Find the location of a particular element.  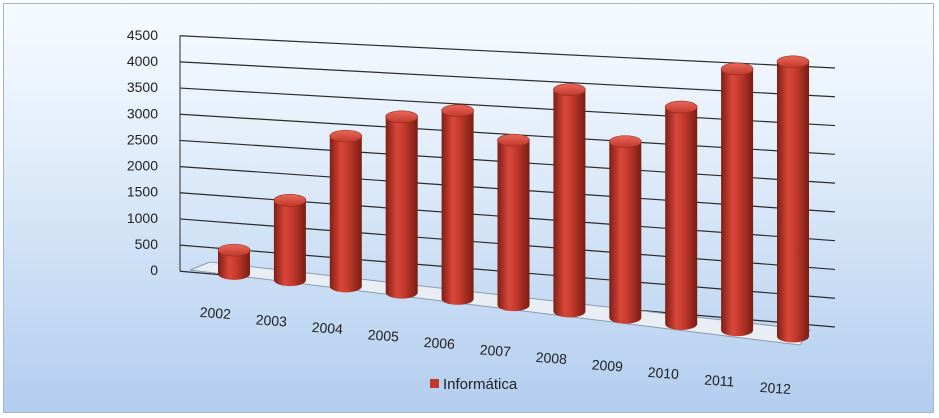

bar-2010 is located at coordinates (681, 215).